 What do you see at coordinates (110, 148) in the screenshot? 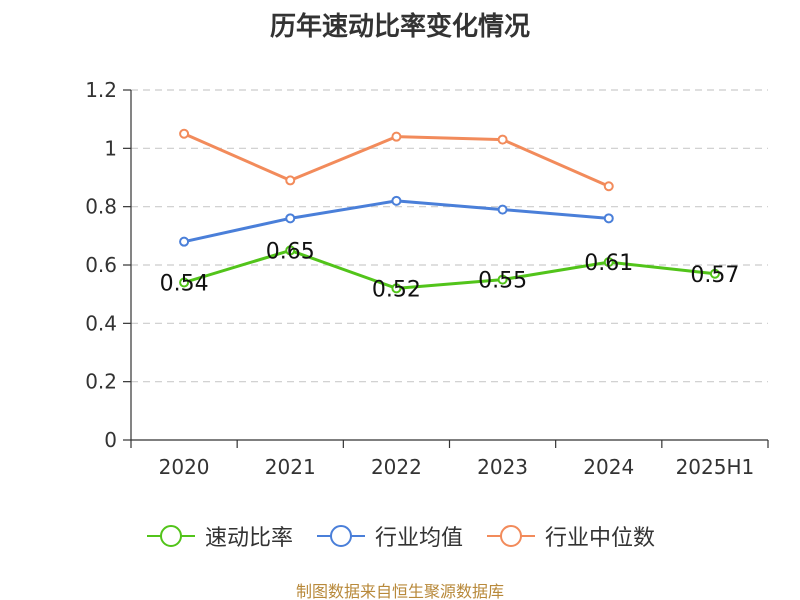
I see `y-tick-label: 1` at bounding box center [110, 148].